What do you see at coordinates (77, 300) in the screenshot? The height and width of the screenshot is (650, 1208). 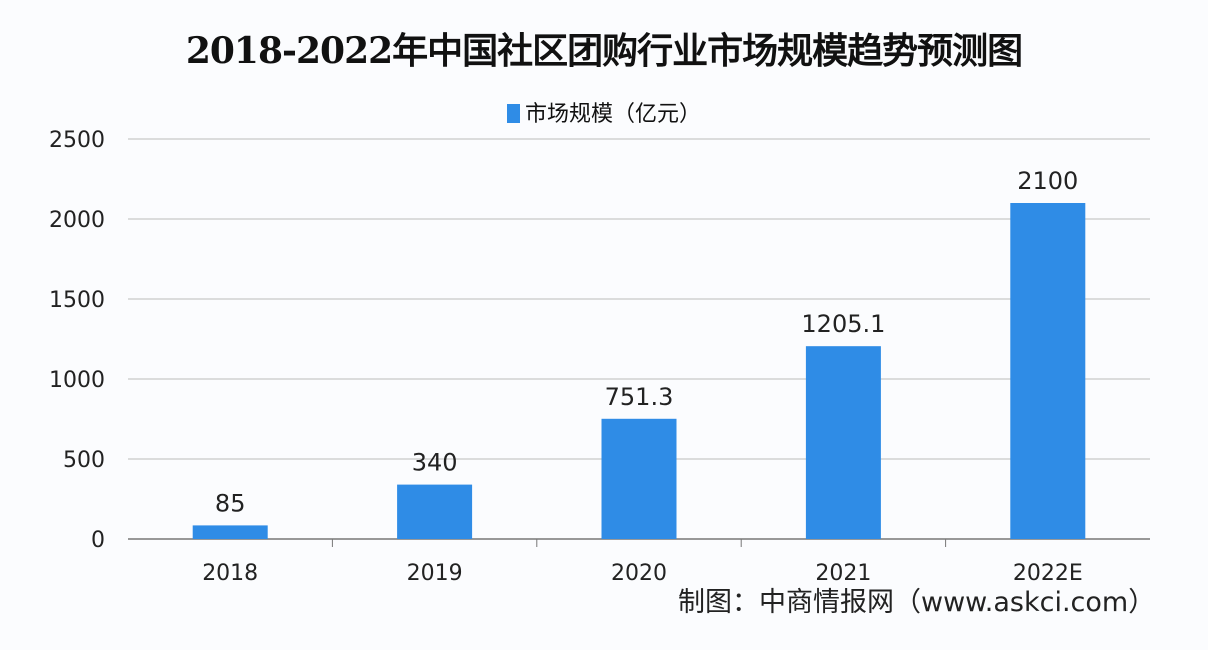 I see `y-tick-label: 1500` at bounding box center [77, 300].